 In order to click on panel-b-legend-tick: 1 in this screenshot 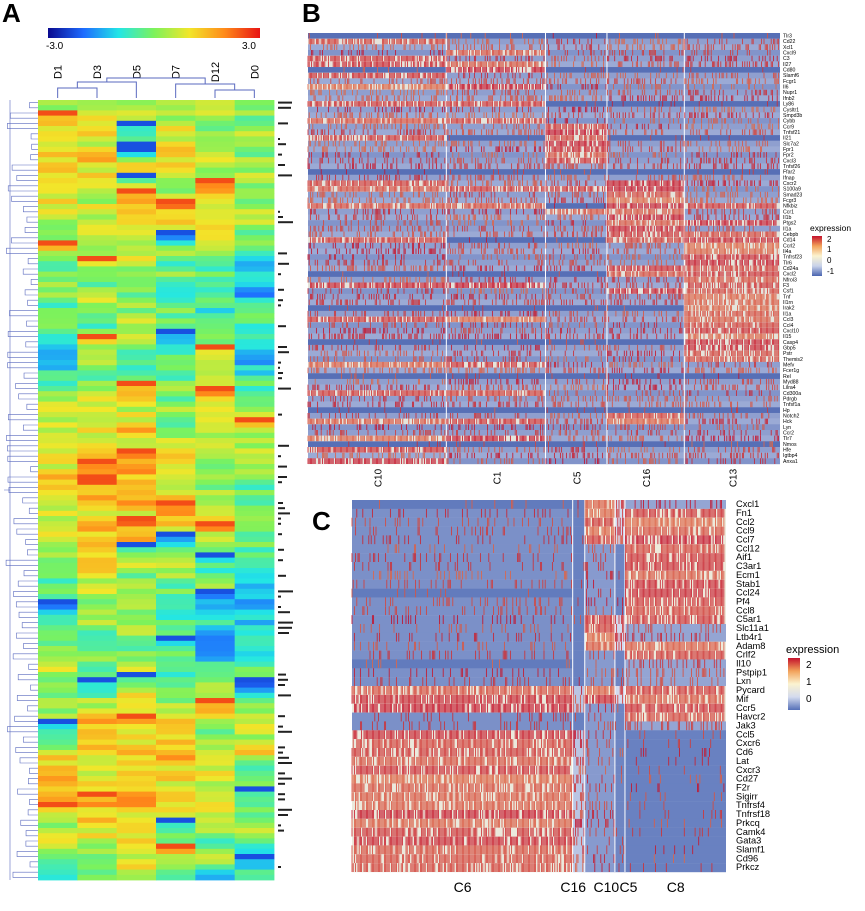, I will do `click(829, 249)`.